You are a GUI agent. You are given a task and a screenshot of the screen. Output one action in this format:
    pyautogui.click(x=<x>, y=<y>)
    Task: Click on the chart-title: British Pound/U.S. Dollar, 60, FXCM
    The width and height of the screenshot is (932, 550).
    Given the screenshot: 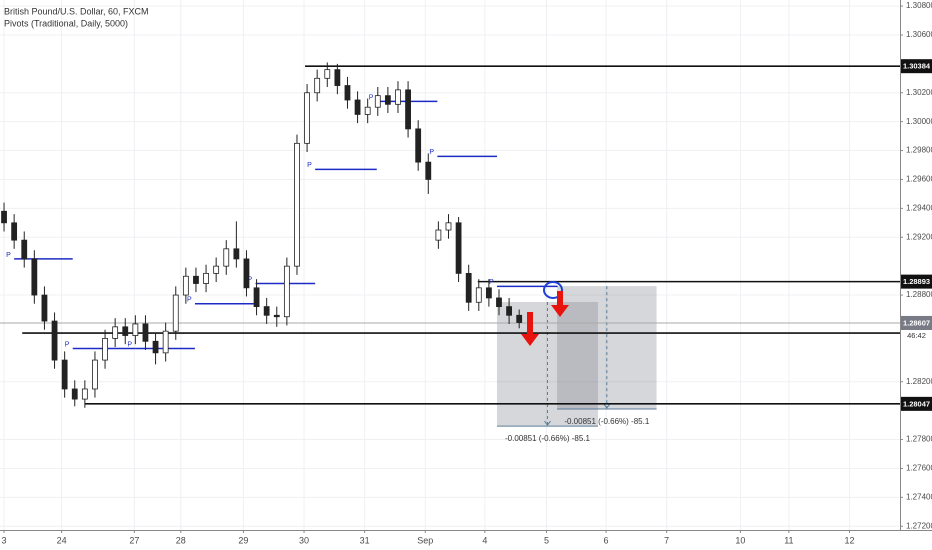 What is the action you would take?
    pyautogui.click(x=76, y=11)
    